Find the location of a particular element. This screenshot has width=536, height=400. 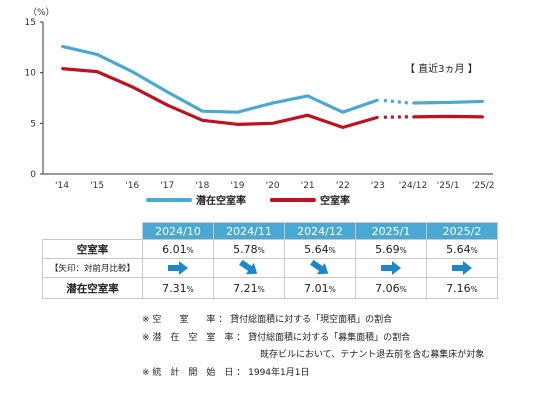

potential-rate-label: 潜在空室率 is located at coordinates (92, 288).